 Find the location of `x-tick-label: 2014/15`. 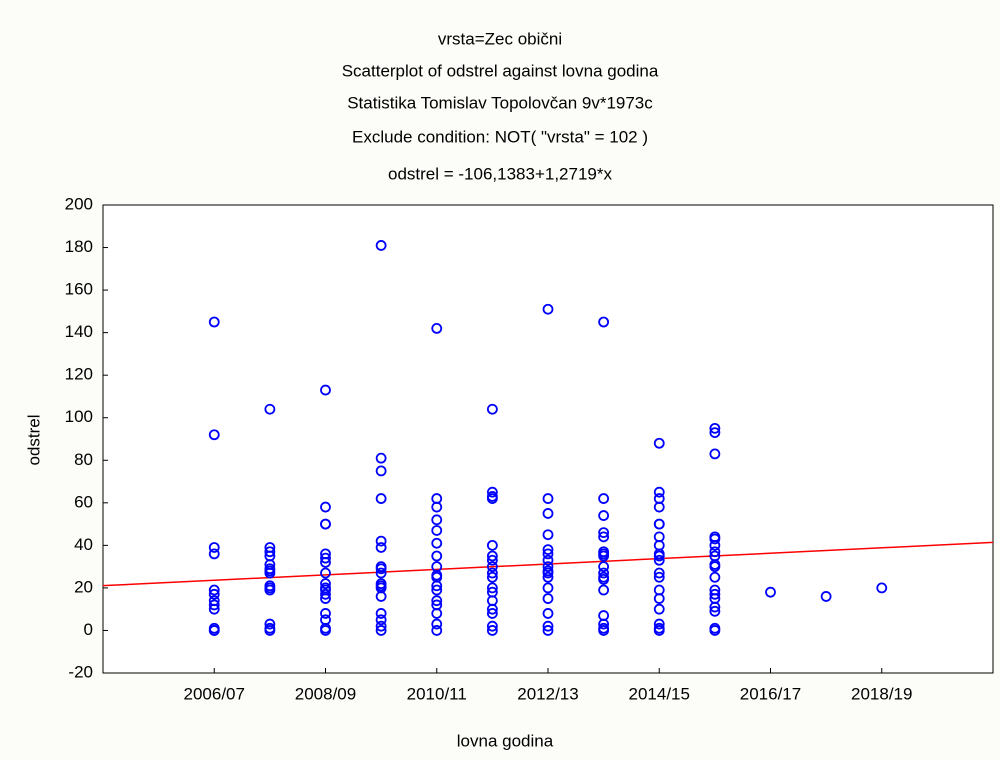

x-tick-label: 2014/15 is located at coordinates (659, 693).